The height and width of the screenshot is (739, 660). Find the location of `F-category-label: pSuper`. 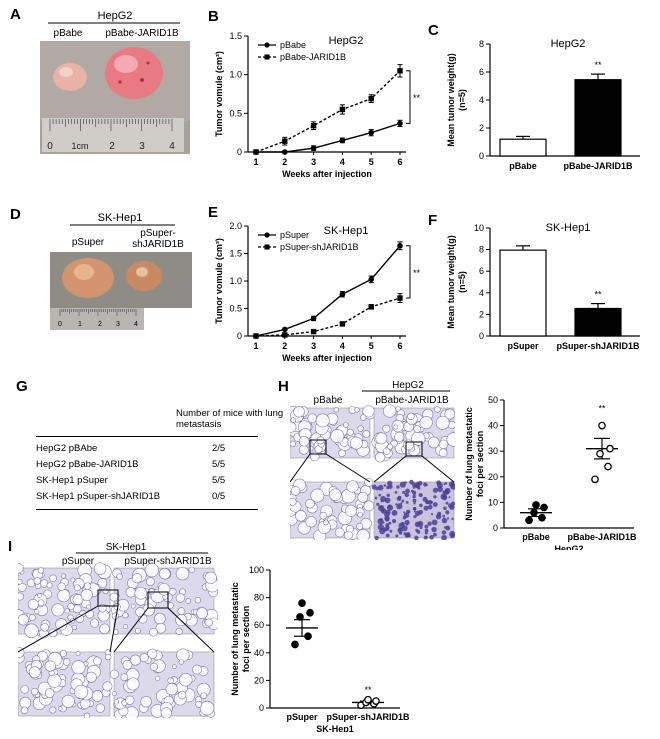

F-category-label: pSuper is located at coordinates (523, 346).